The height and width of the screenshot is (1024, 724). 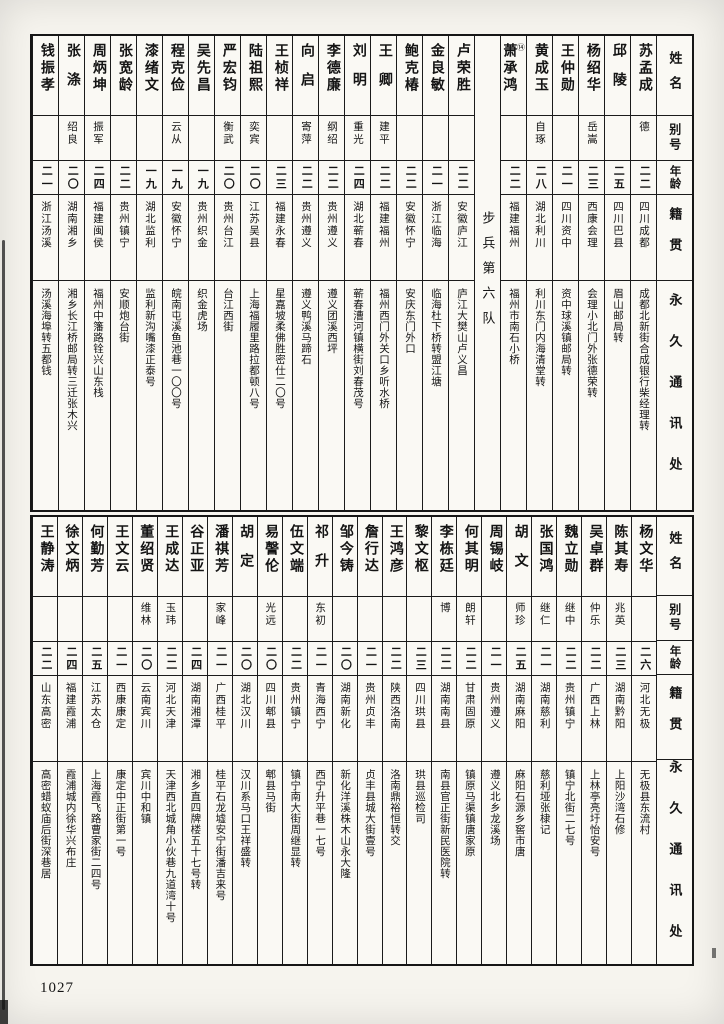 I want to click on person-alias: 德, so click(x=643, y=127).